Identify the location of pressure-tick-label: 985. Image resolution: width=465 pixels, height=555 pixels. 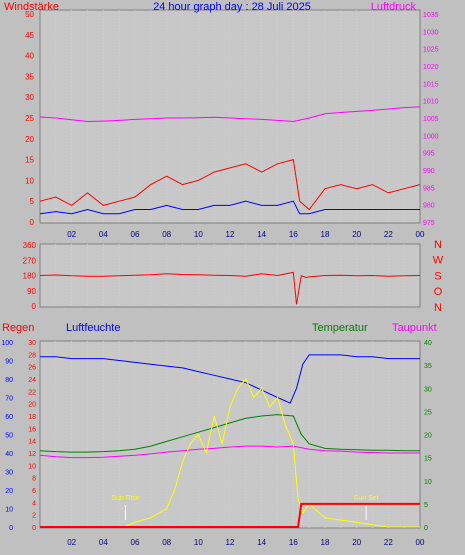
(429, 188).